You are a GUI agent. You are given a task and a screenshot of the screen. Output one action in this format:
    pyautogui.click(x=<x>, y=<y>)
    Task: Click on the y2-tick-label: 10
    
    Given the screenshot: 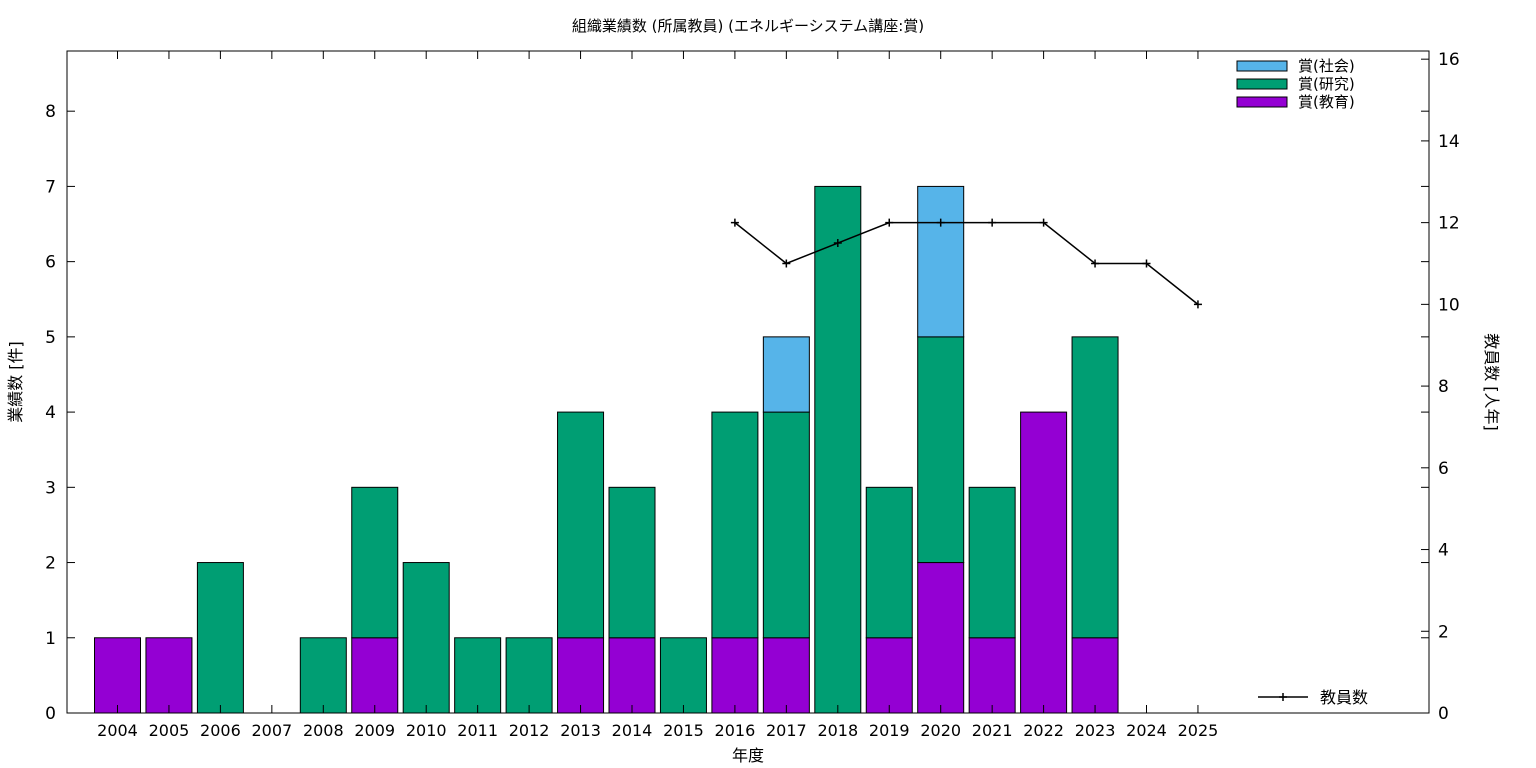 What is the action you would take?
    pyautogui.click(x=1449, y=305)
    